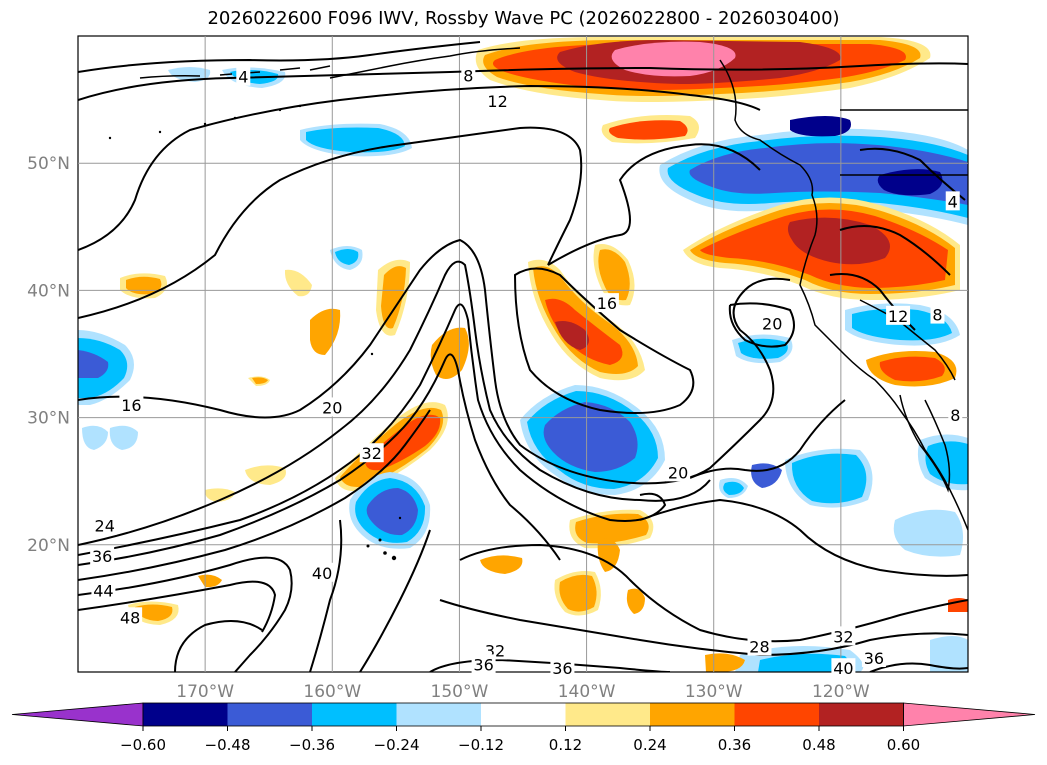 This screenshot has width=1047, height=765. Describe the element at coordinates (607, 303) in the screenshot. I see `contour-label: 16` at that location.